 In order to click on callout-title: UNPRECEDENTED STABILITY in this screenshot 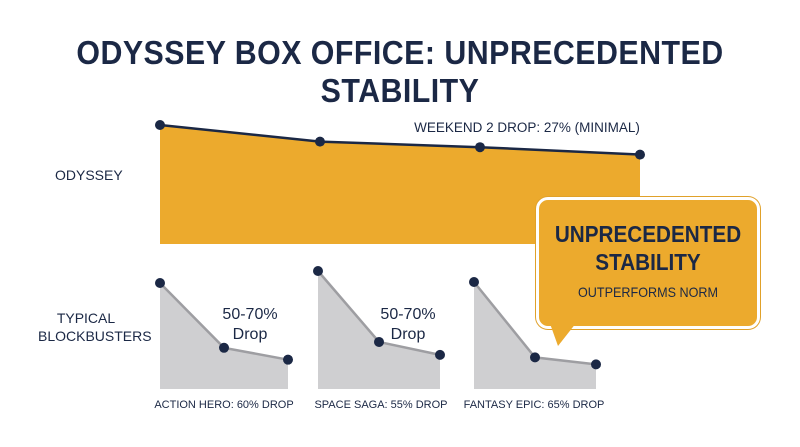, I will do `click(648, 248)`.